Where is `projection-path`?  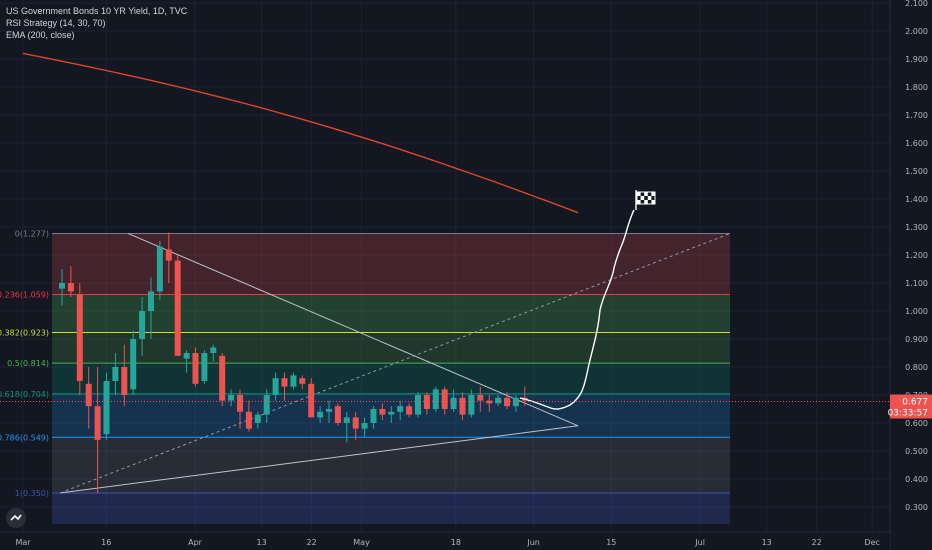
projection-path is located at coordinates (577, 309).